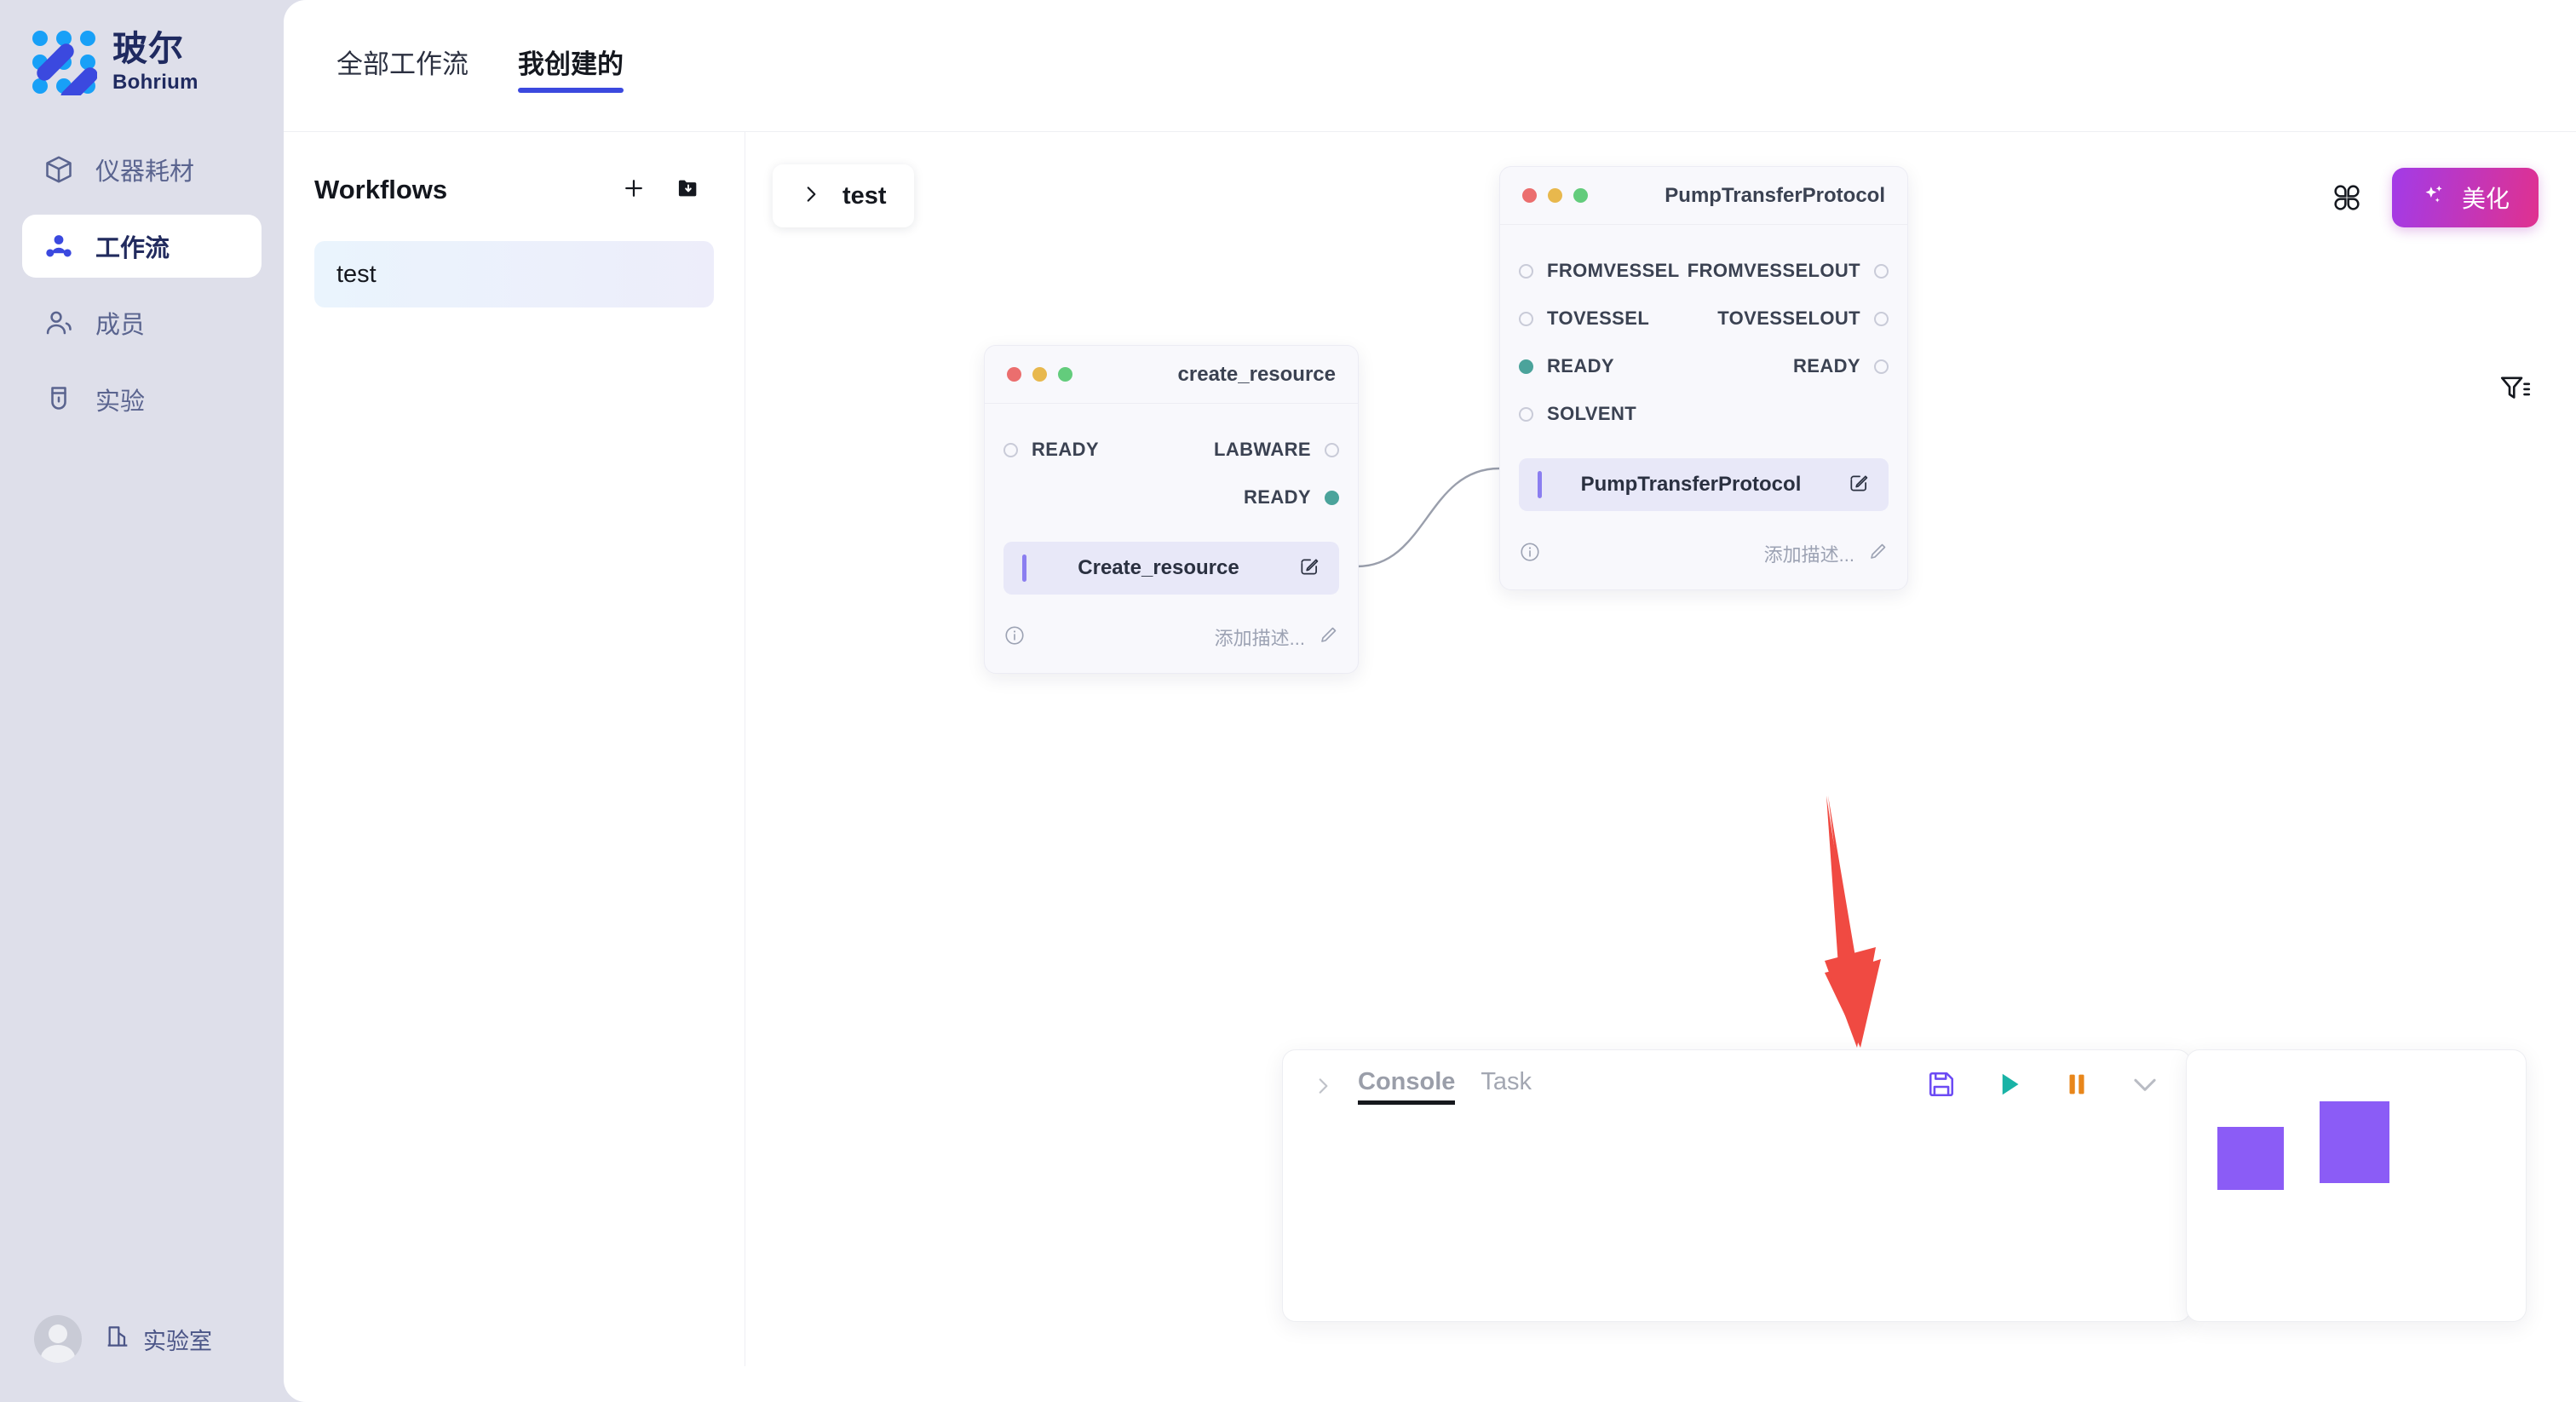  Describe the element at coordinates (120, 325) in the screenshot. I see `sidebar-item-label: 成员` at that location.